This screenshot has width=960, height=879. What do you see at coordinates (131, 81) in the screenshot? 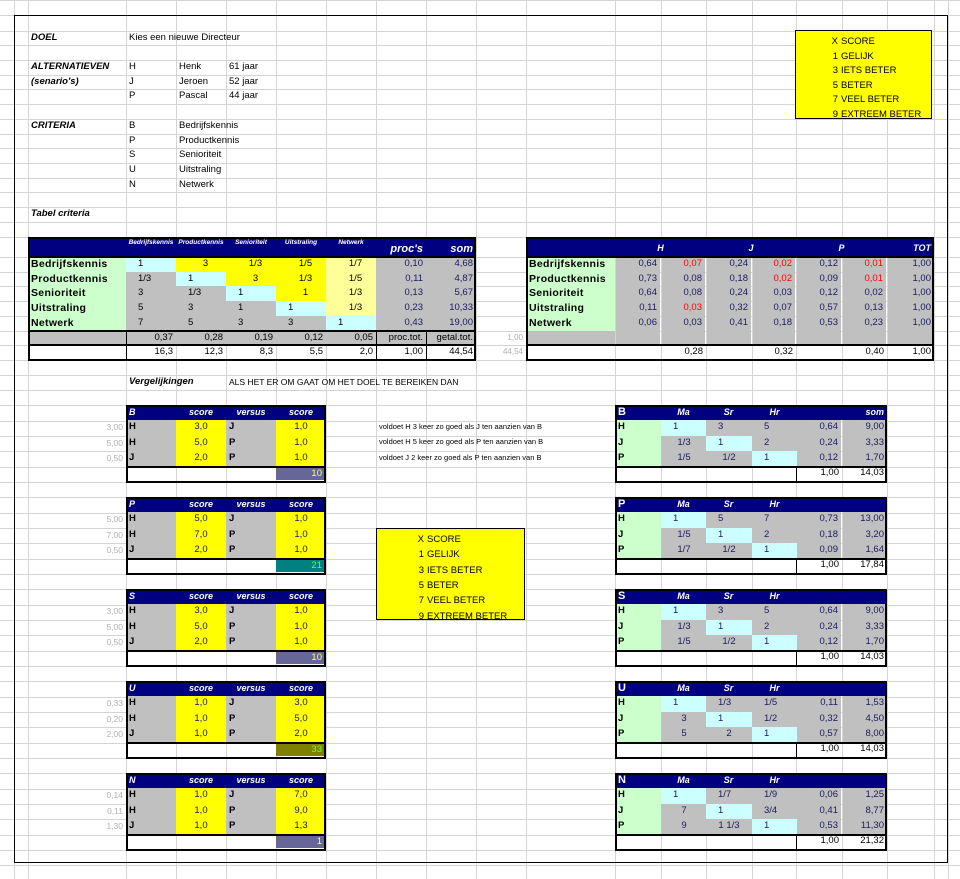
I see `alternative-code: J` at bounding box center [131, 81].